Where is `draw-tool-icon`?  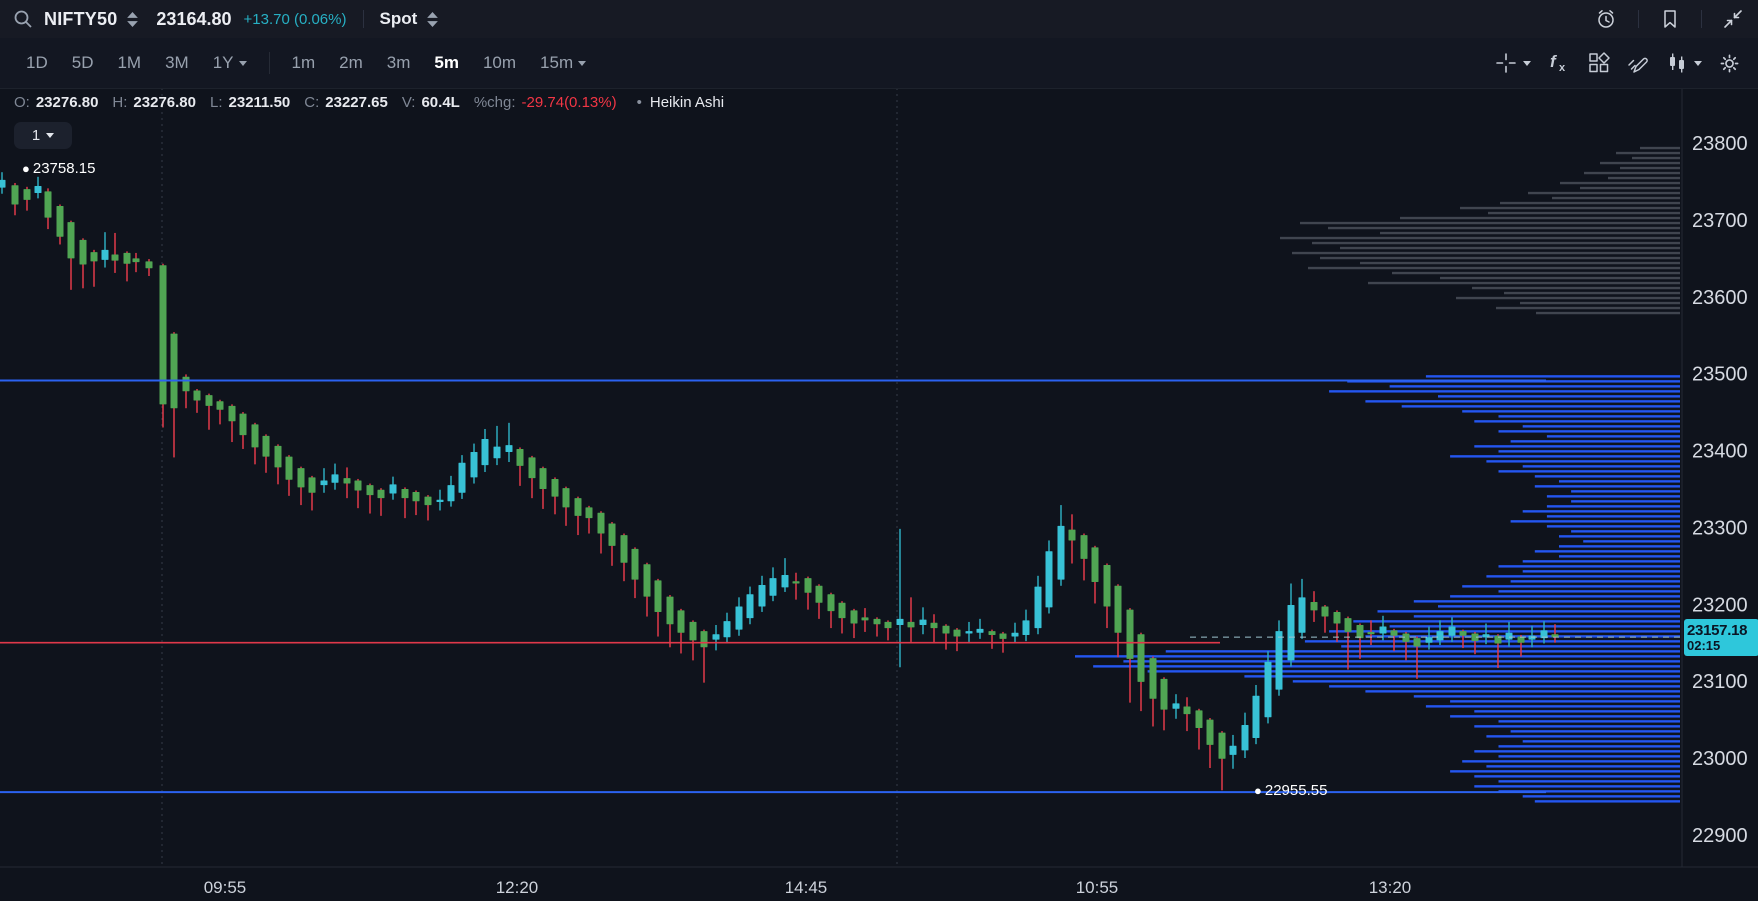 draw-tool-icon is located at coordinates (1638, 63).